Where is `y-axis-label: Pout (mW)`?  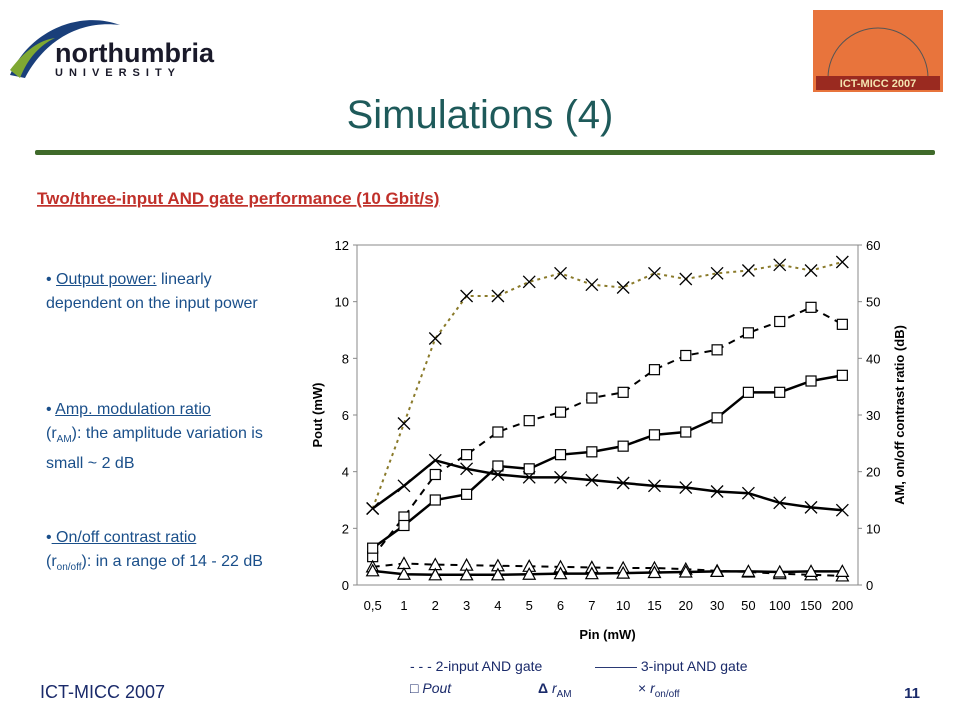 y-axis-label: Pout (mW) is located at coordinates (317, 415).